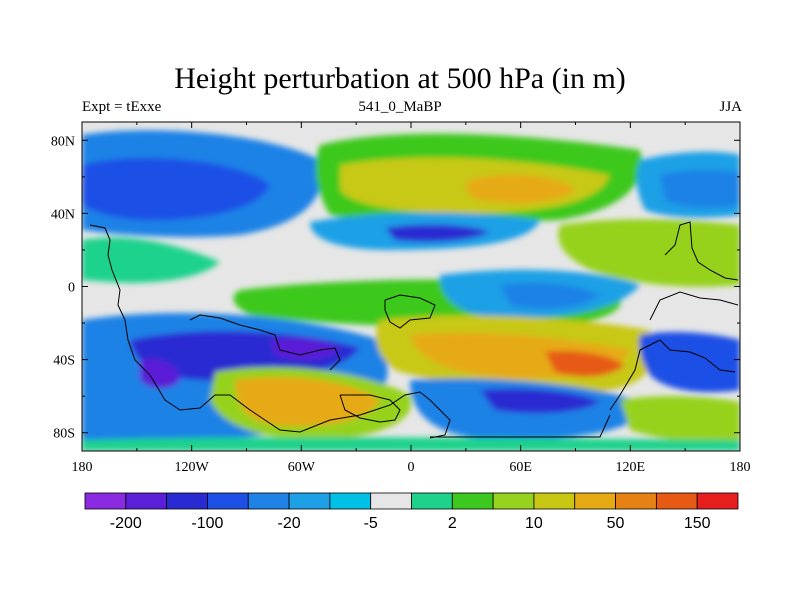 The width and height of the screenshot is (800, 600). Describe the element at coordinates (400, 107) in the screenshot. I see `run-label: 541_0_MaBP` at that location.